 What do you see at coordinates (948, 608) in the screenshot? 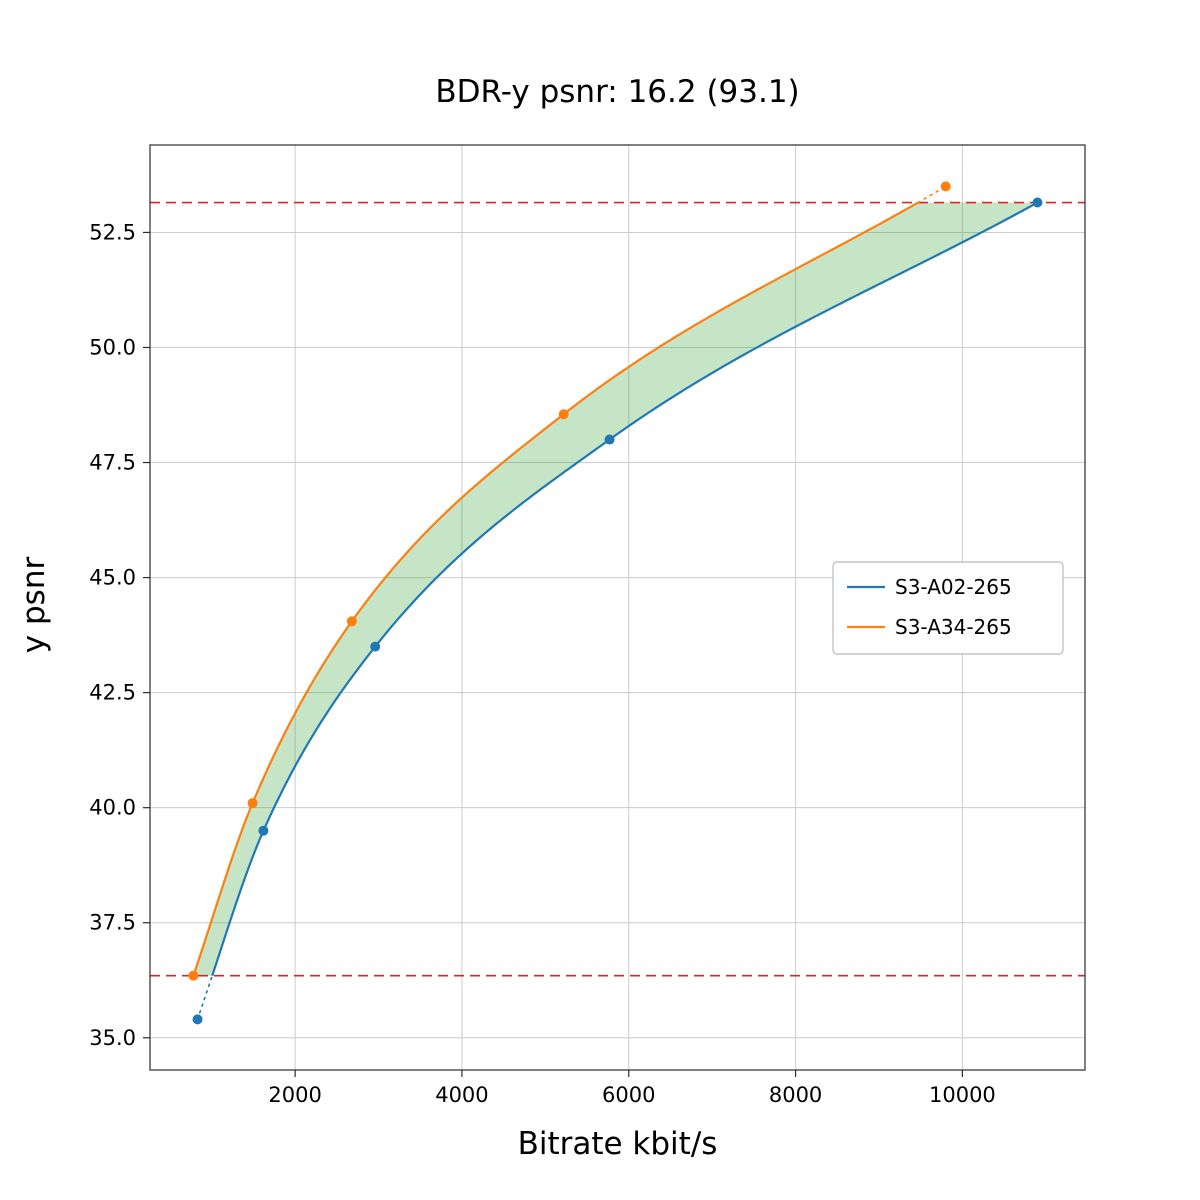
I see `legend-box` at bounding box center [948, 608].